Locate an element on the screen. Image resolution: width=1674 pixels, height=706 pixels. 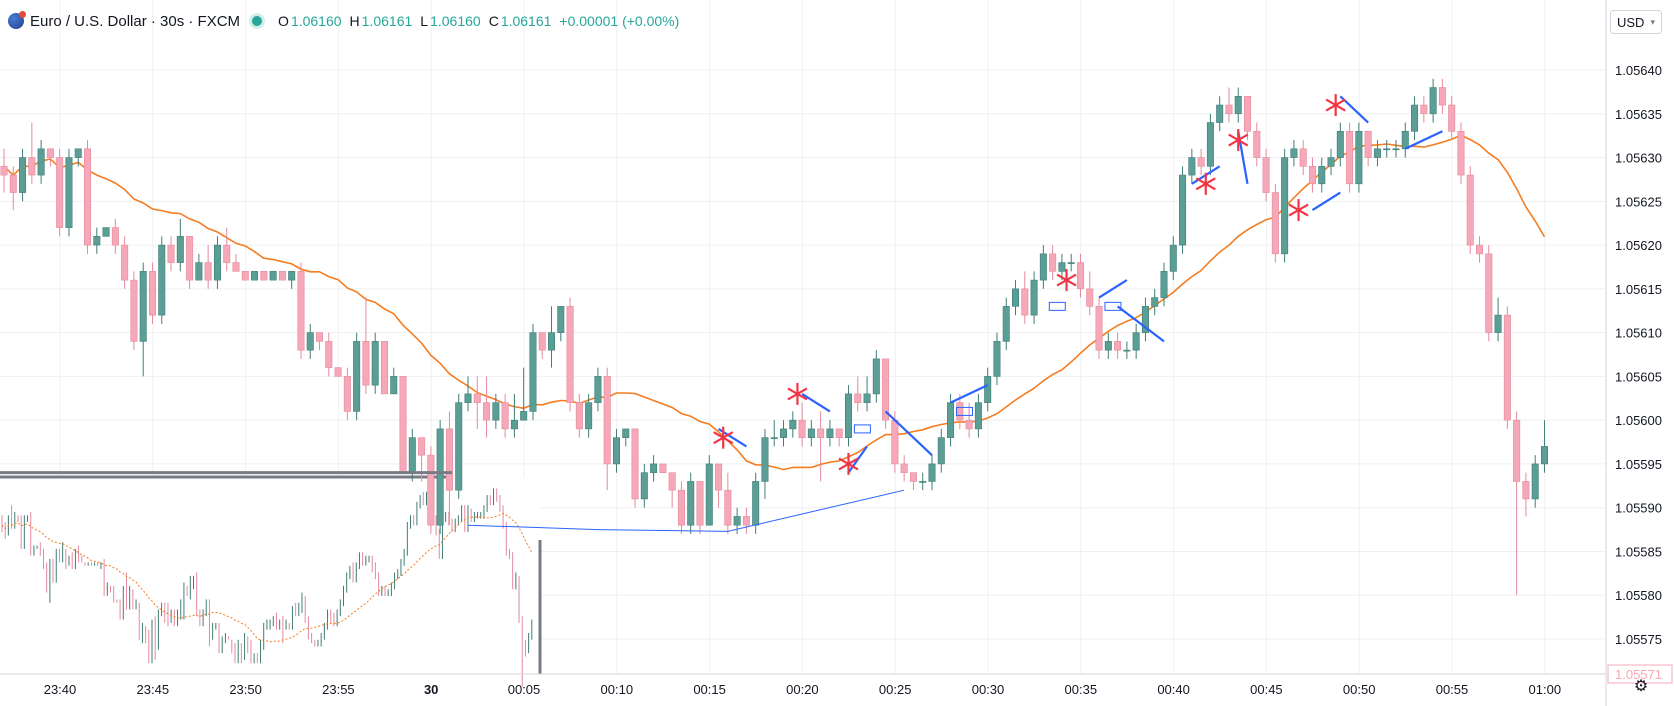
trendline-drawing is located at coordinates (686, 510).